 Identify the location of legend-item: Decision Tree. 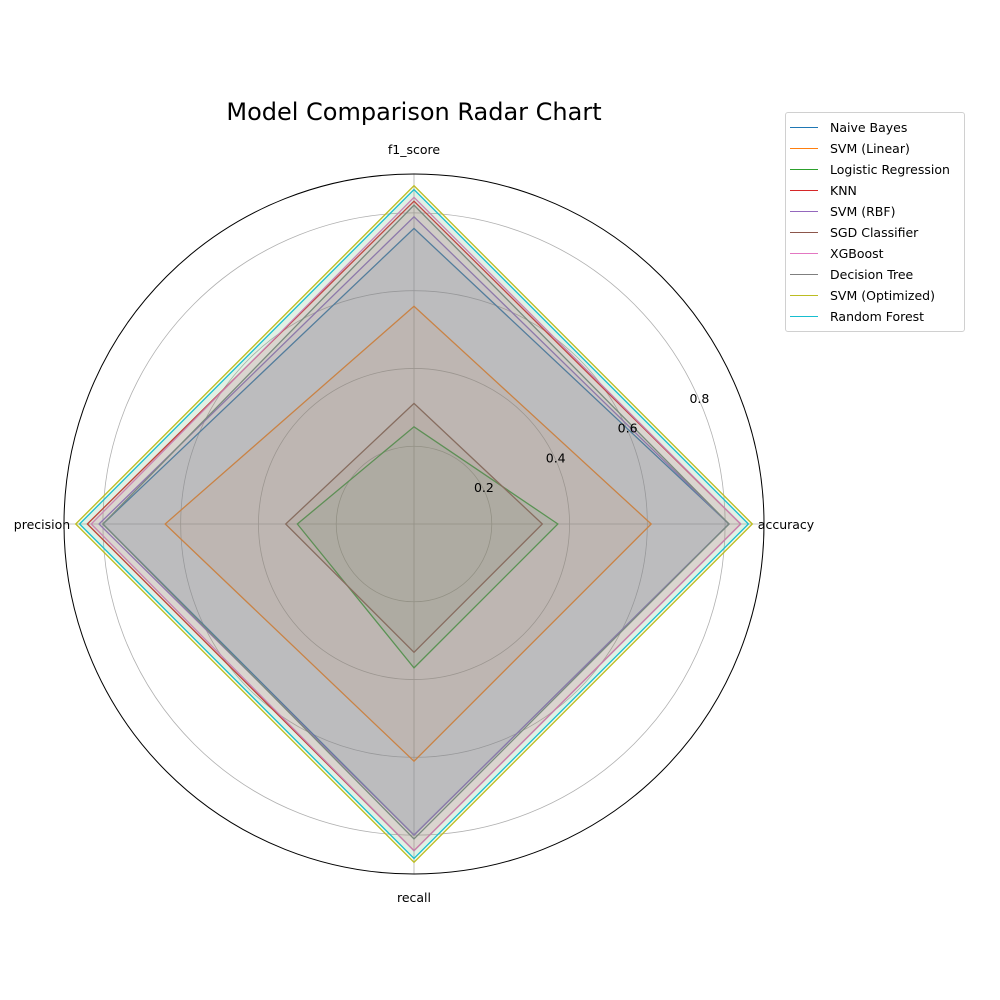
(875, 274).